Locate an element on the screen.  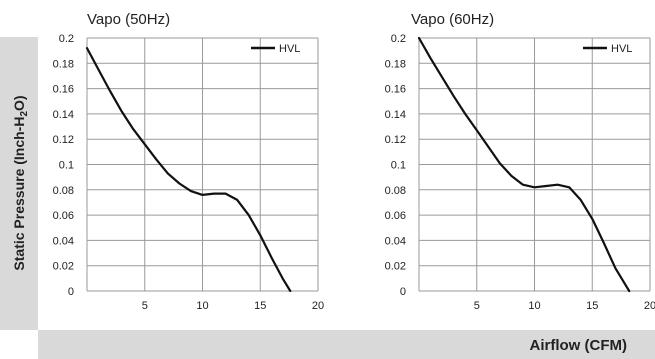
chart-title: Vapo (60Hz) is located at coordinates (452, 19).